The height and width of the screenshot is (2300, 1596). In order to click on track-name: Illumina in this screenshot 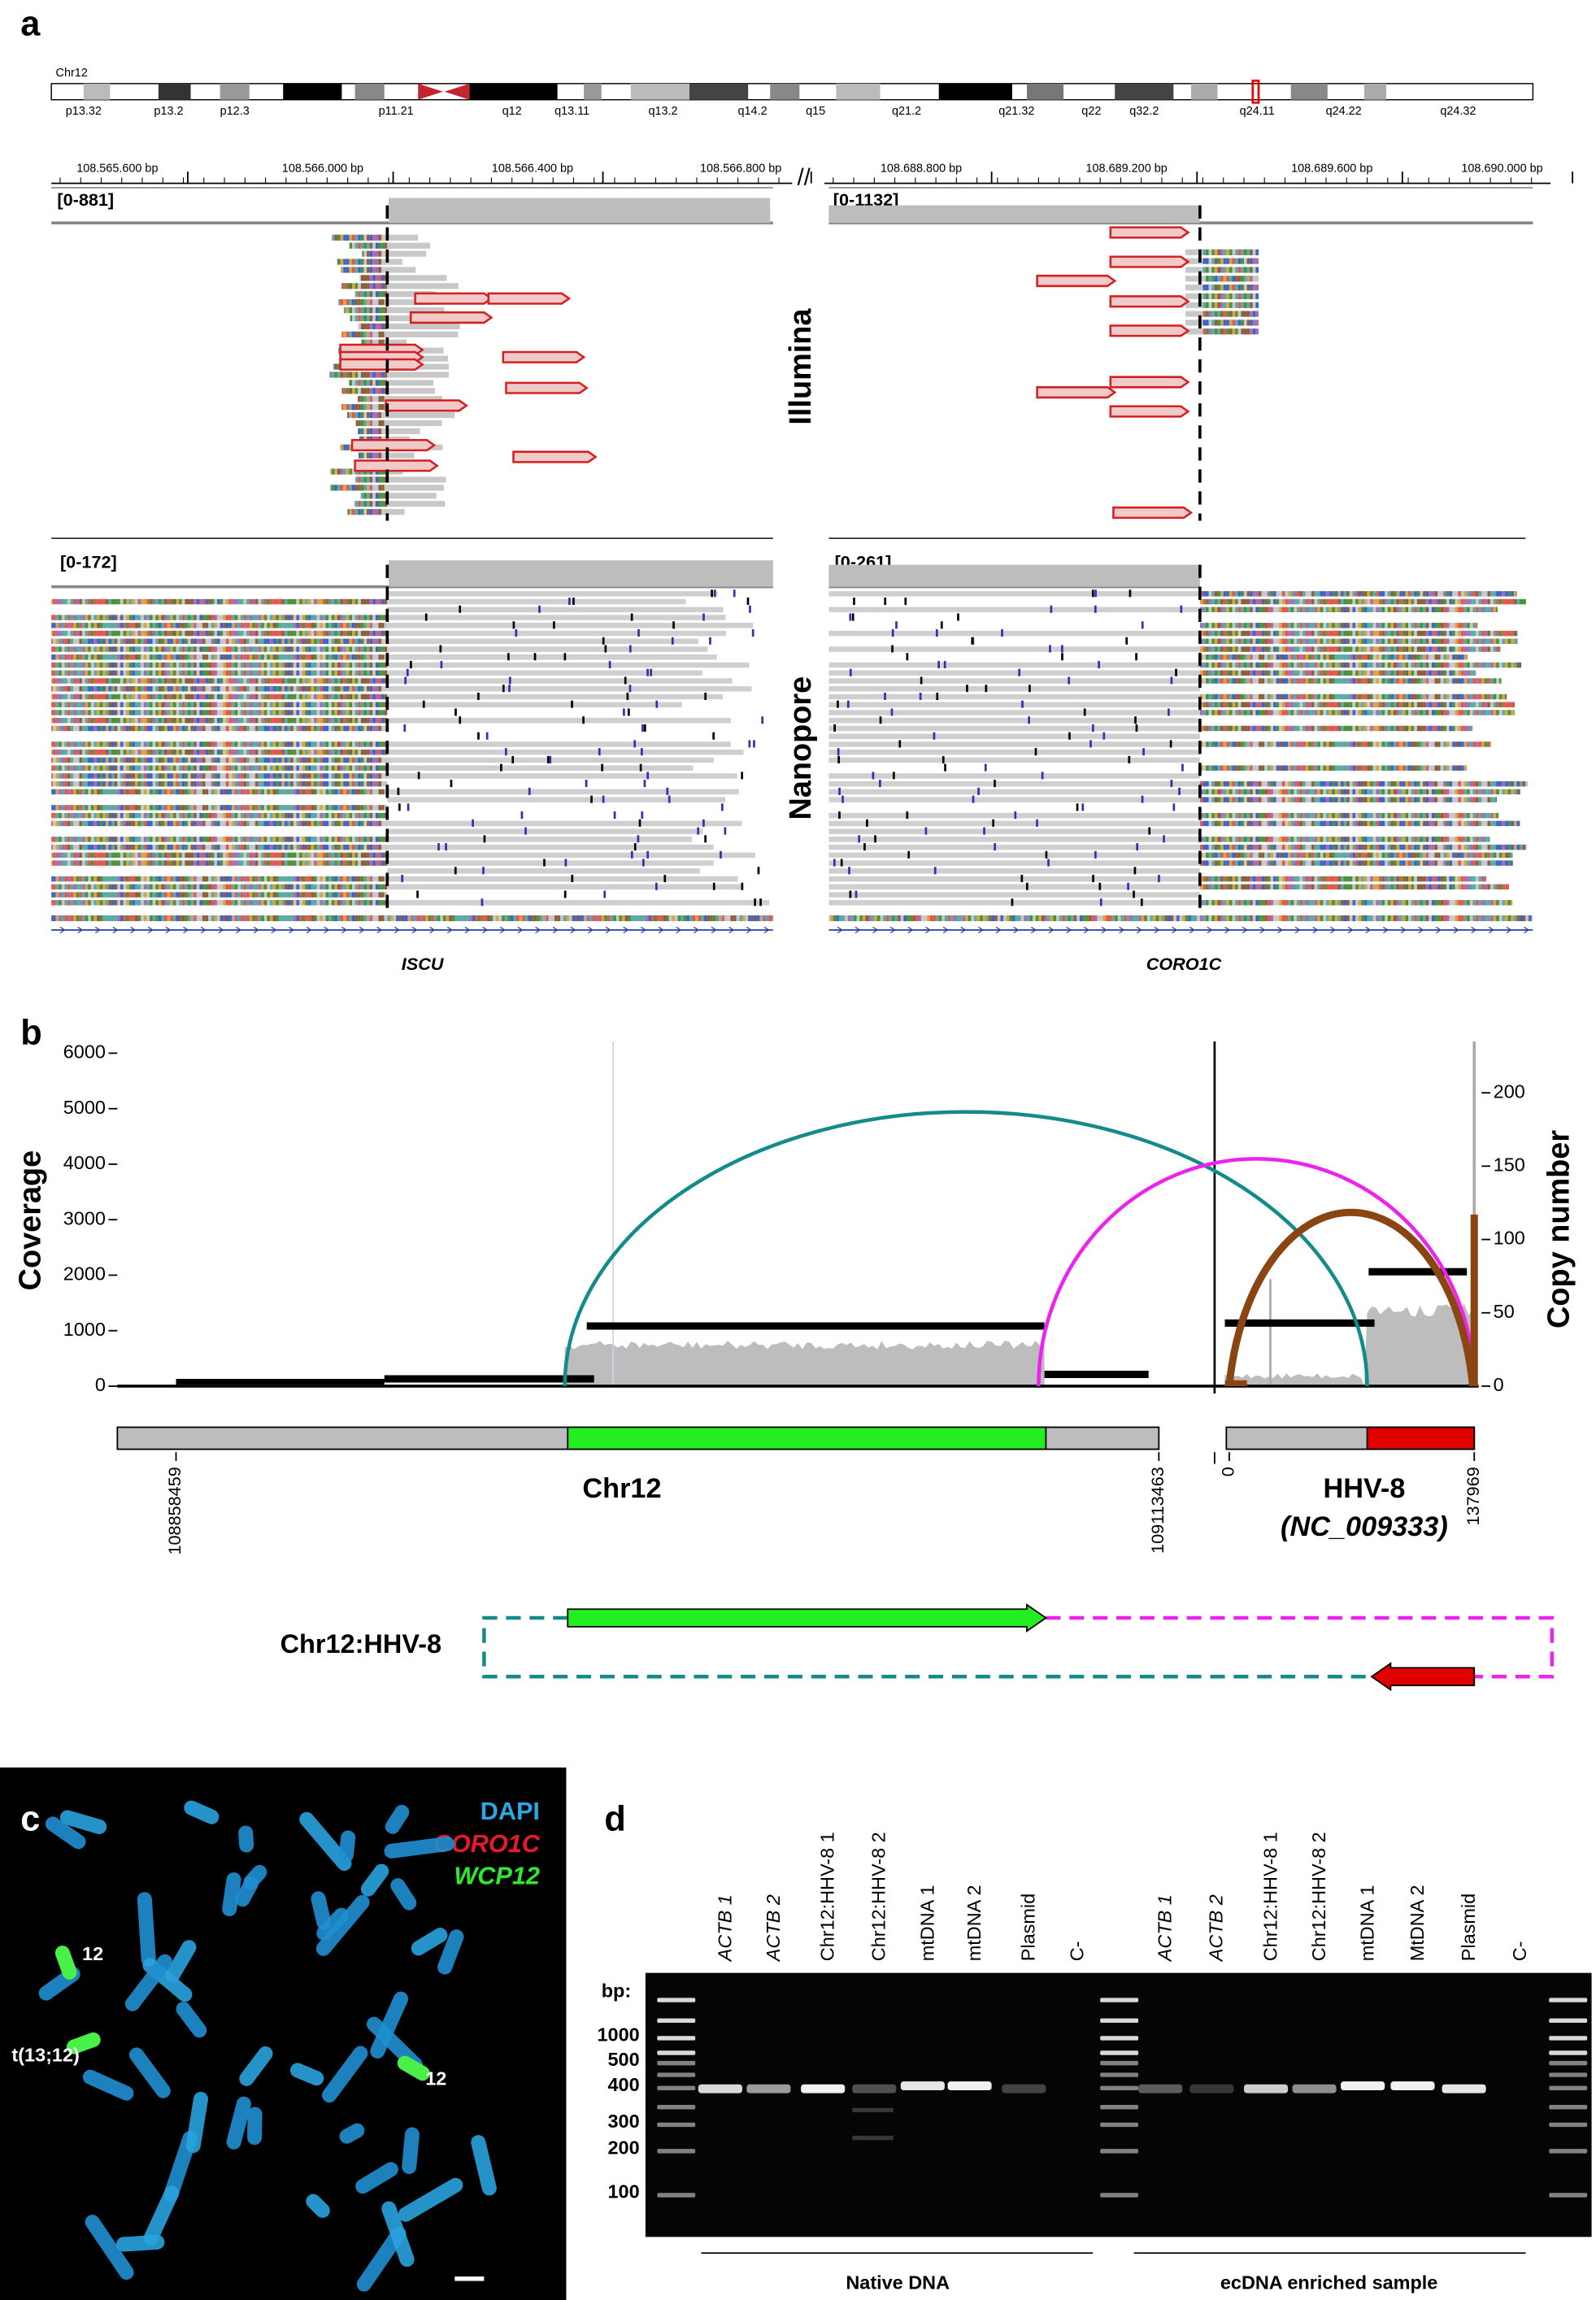, I will do `click(801, 366)`.